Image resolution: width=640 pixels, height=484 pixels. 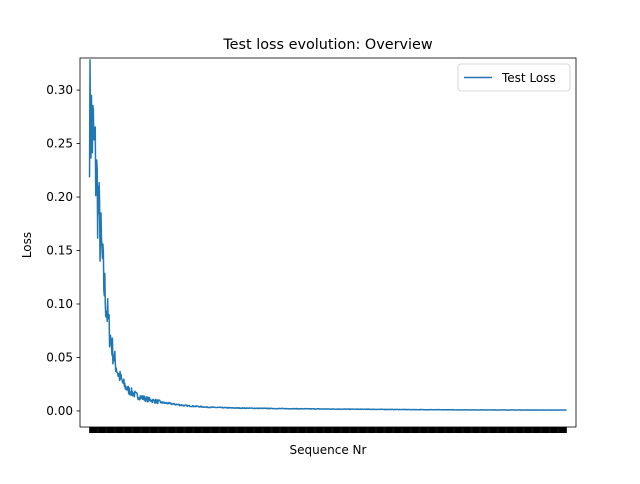 I want to click on y-tick-label: 0.25, so click(x=59, y=144).